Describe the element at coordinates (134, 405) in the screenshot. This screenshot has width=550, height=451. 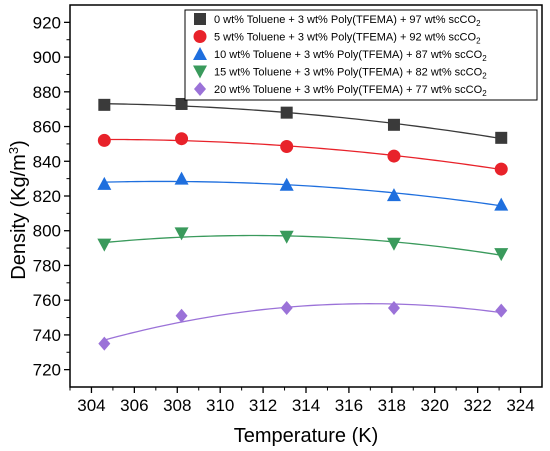
I see `x-tick-label: 306` at that location.